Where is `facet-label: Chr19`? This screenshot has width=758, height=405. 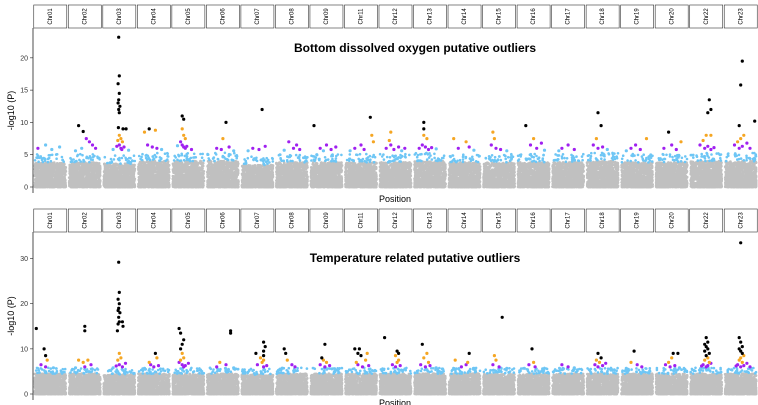
facet-label: Chr19 is located at coordinates (638, 16).